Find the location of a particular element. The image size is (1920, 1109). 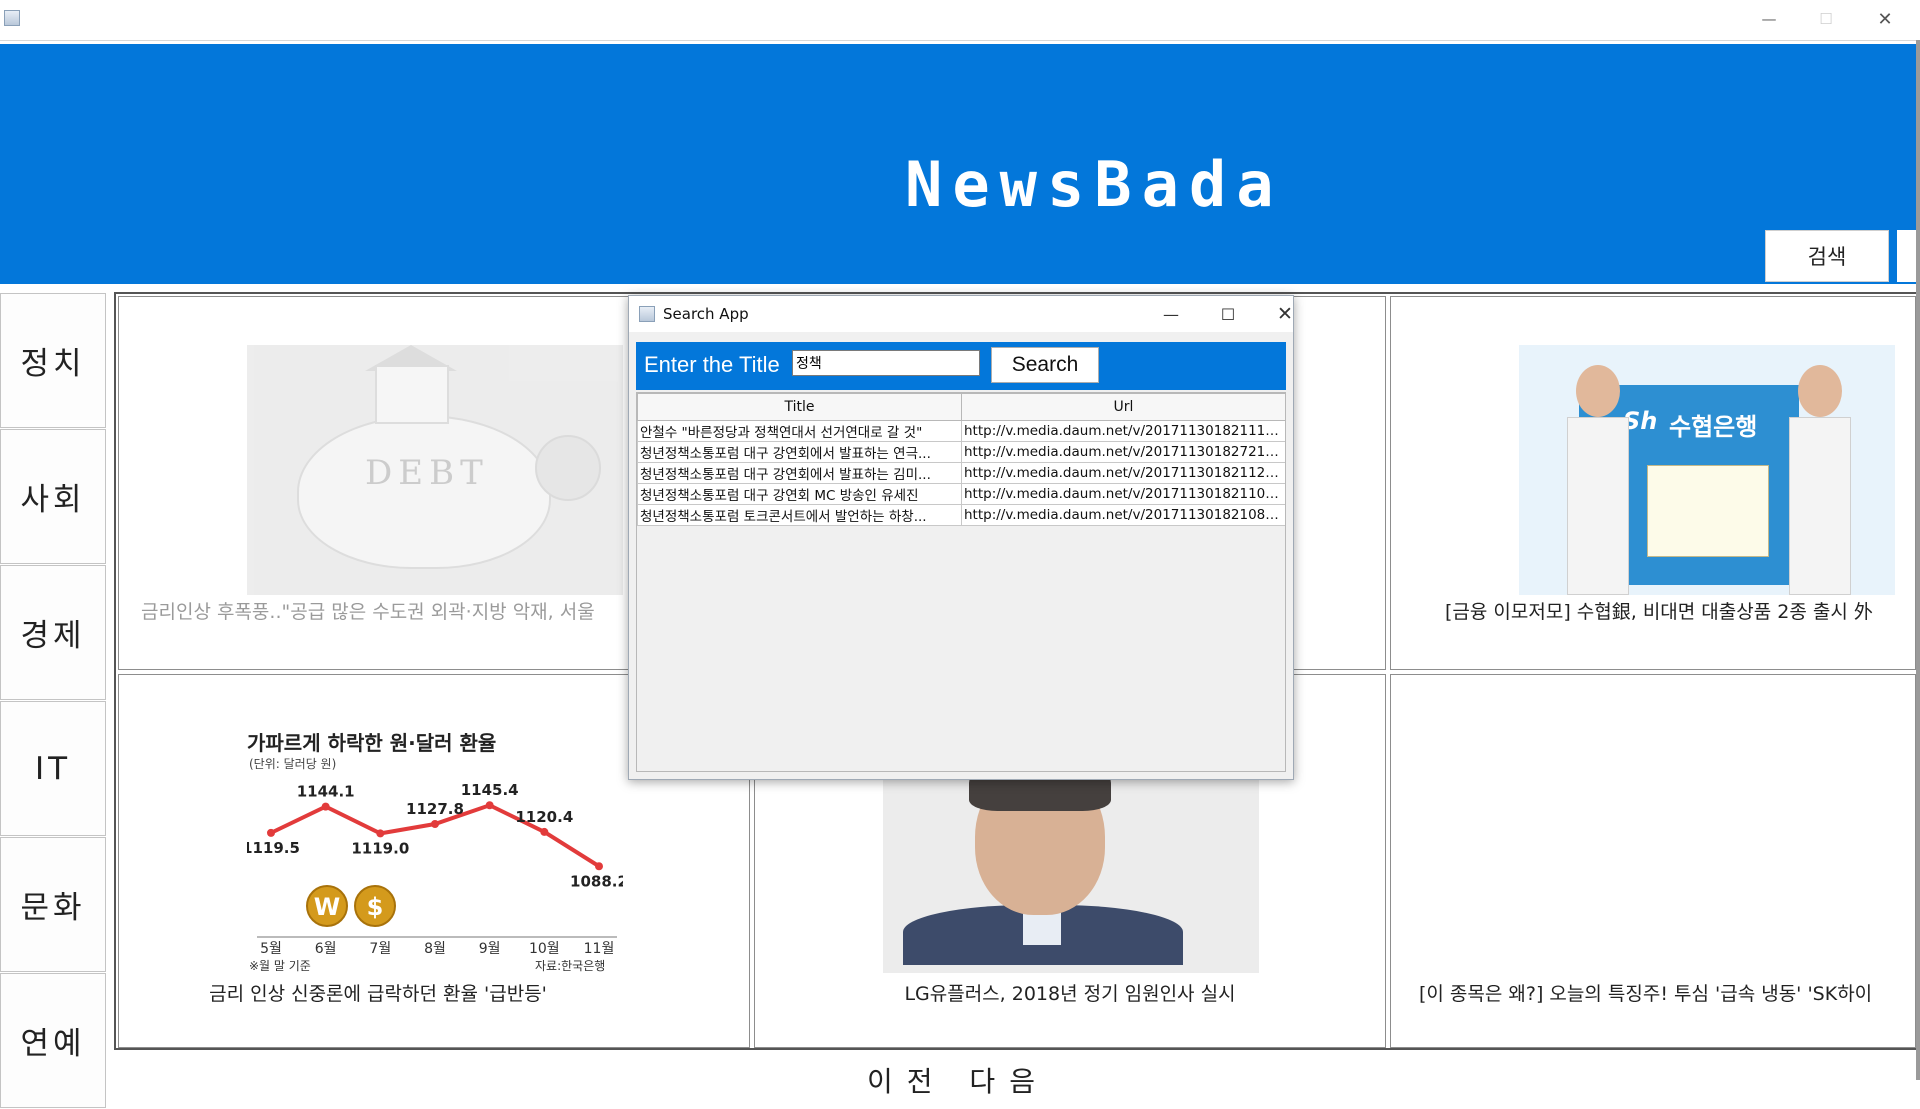

result-title-cell: 청년정책소통포럼 대구 강연회 MC 방송인 유세진 is located at coordinates (799, 494).